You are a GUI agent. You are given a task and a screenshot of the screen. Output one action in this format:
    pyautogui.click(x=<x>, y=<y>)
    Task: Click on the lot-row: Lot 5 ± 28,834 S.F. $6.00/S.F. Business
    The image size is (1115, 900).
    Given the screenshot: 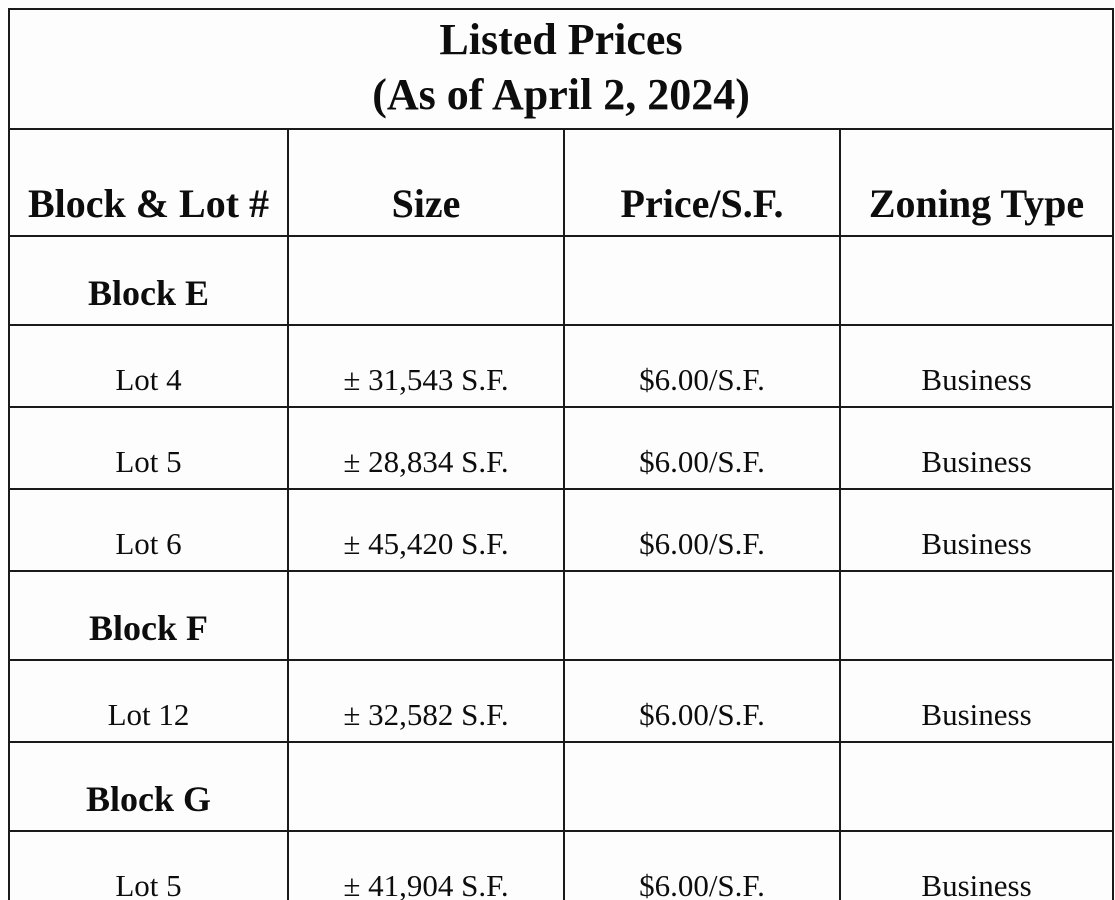 What is the action you would take?
    pyautogui.click(x=561, y=448)
    